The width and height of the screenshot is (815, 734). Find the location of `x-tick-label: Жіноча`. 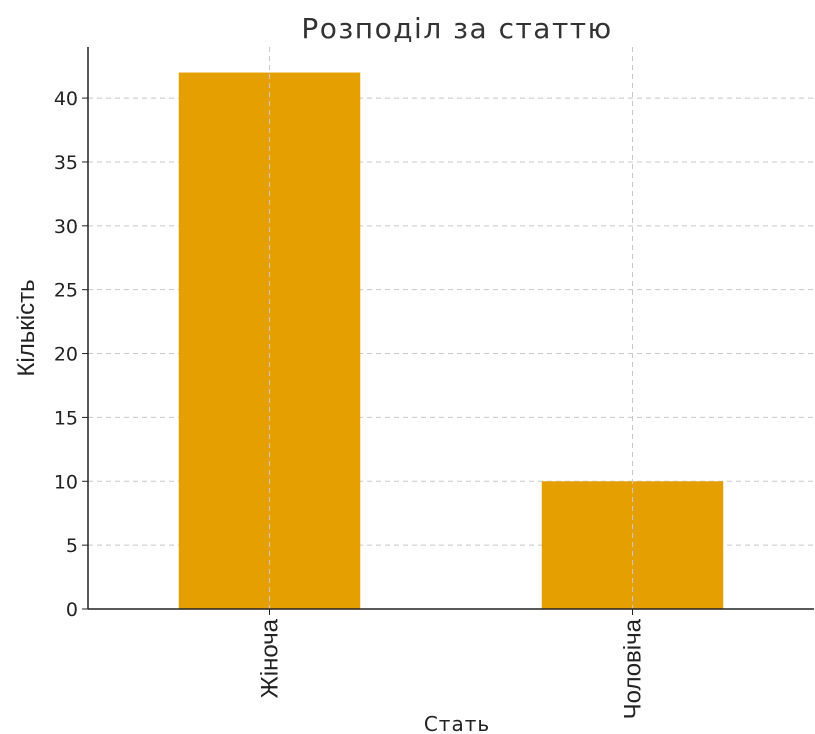

x-tick-label: Жіноча is located at coordinates (270, 658).